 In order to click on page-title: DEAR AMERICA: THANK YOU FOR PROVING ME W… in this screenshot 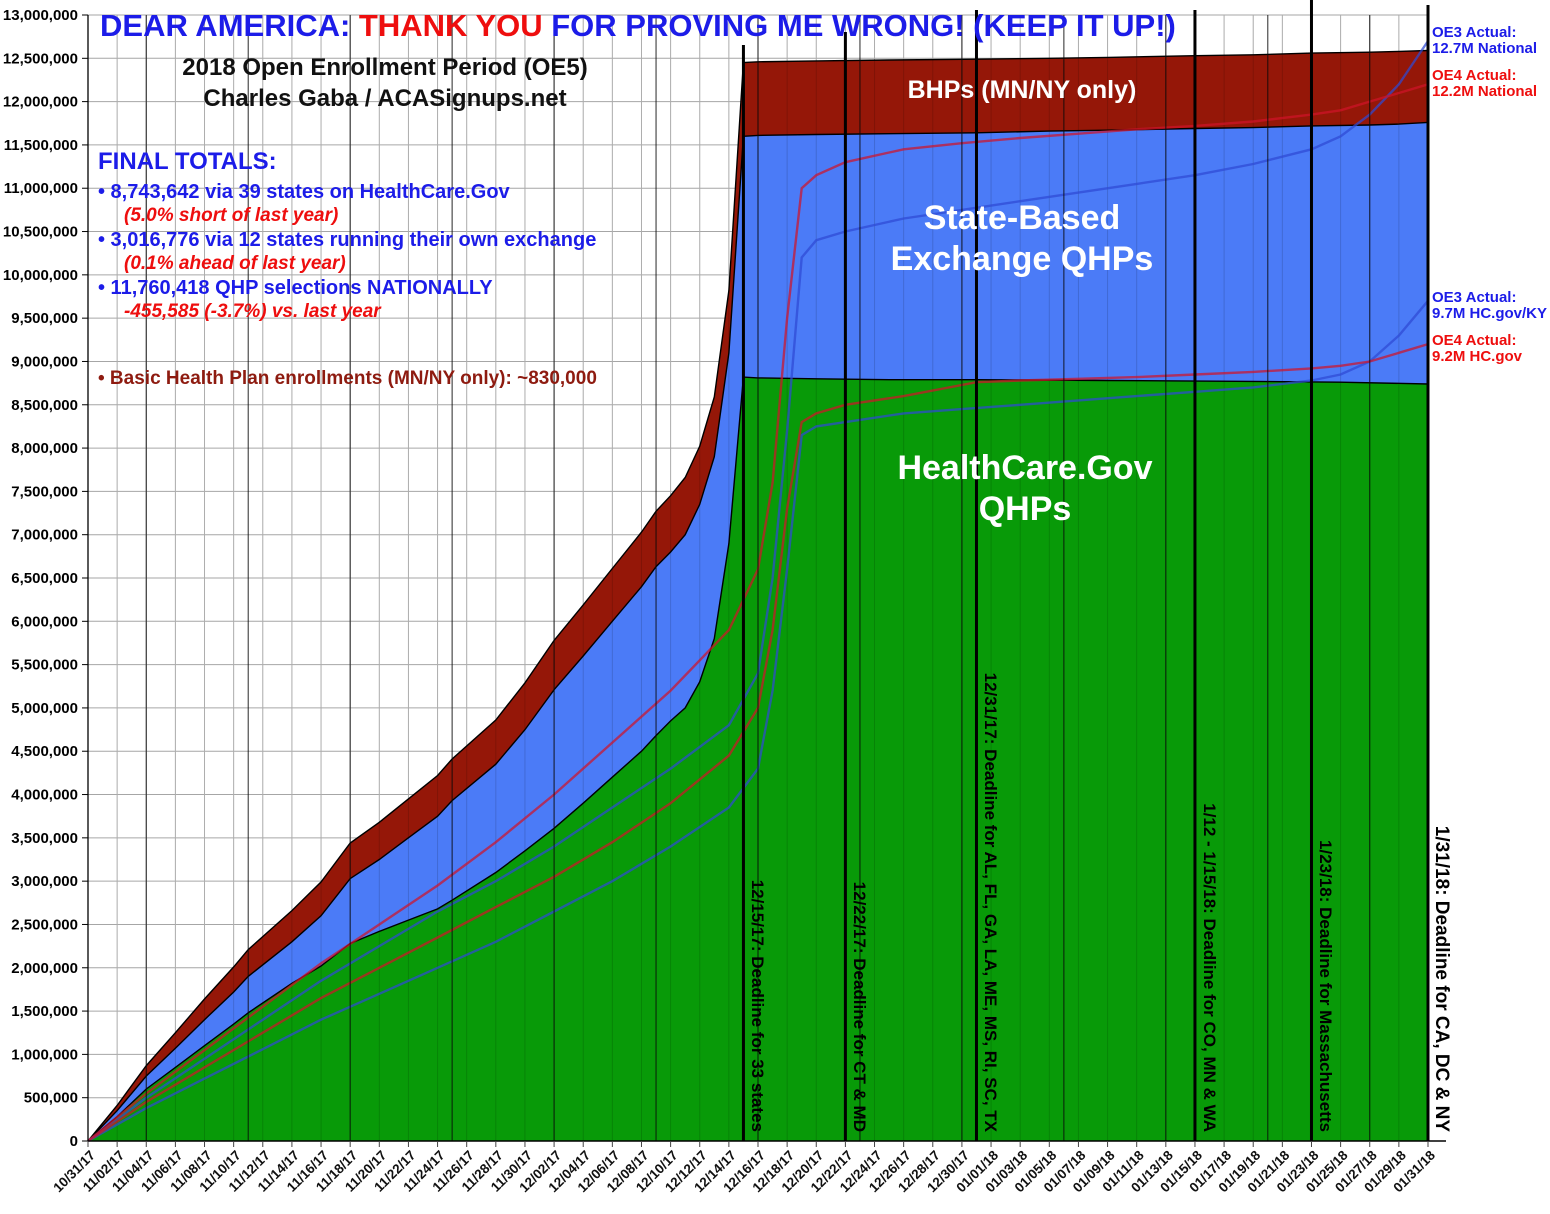, I will do `click(638, 26)`.